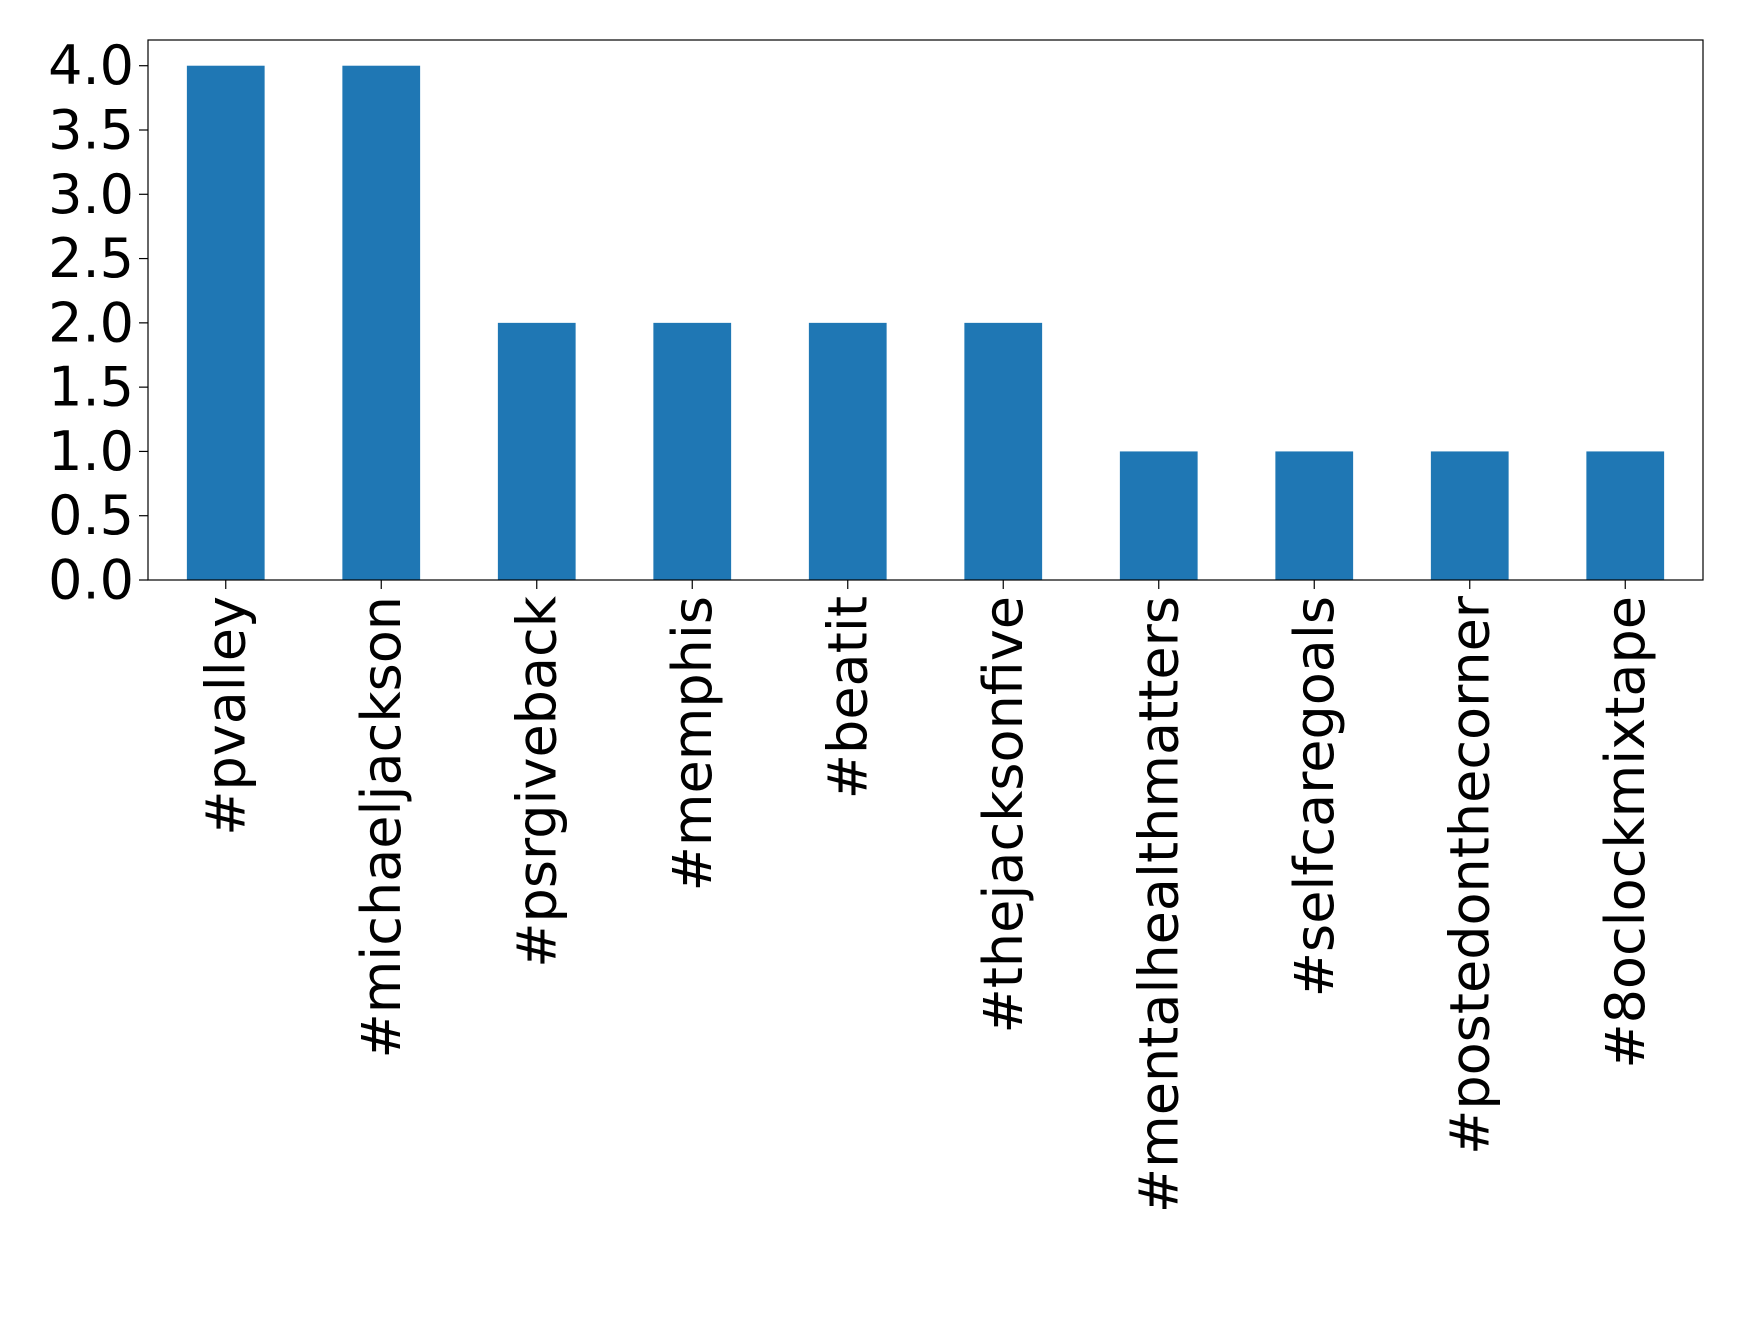  I want to click on x-tick-label-6: #mentalhealthmatters, so click(1158, 904).